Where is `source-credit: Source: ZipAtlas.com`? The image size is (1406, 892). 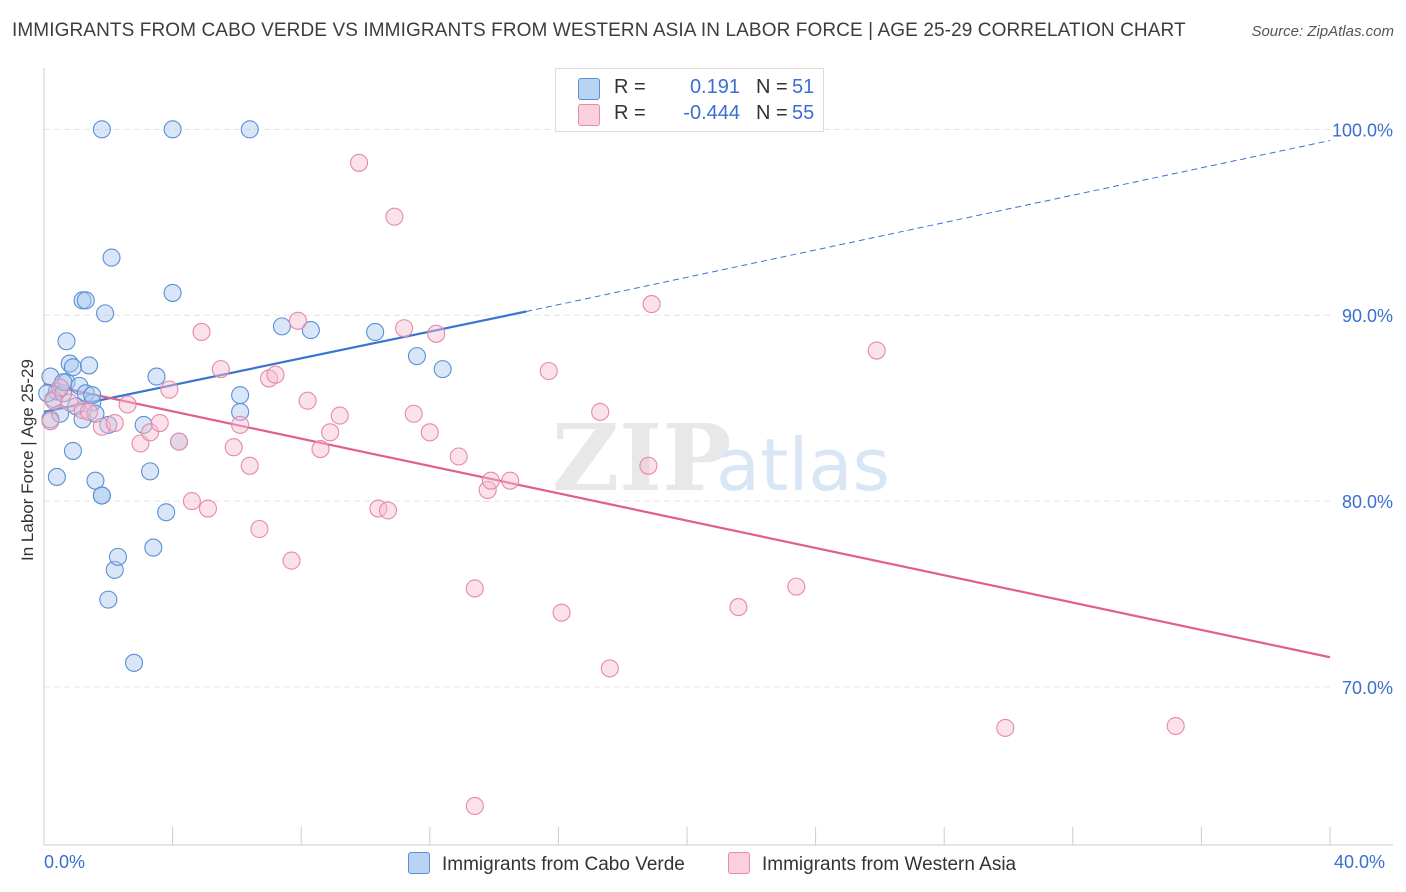 source-credit: Source: ZipAtlas.com is located at coordinates (1322, 31).